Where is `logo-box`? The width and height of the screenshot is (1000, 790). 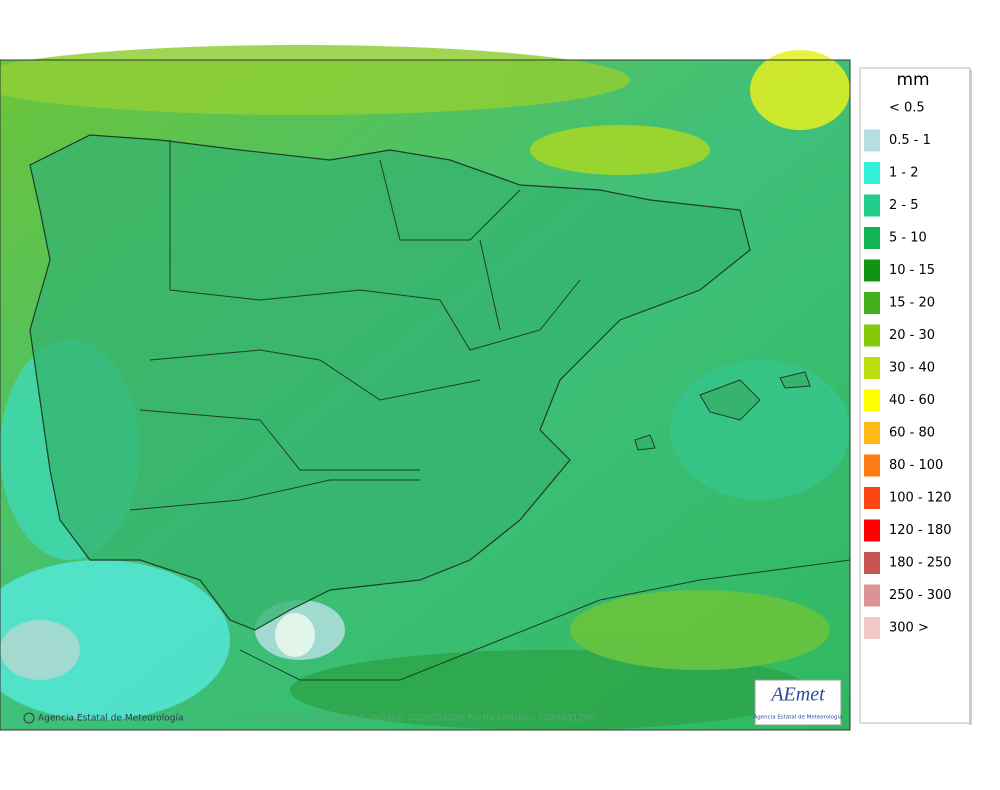 logo-box is located at coordinates (798, 702).